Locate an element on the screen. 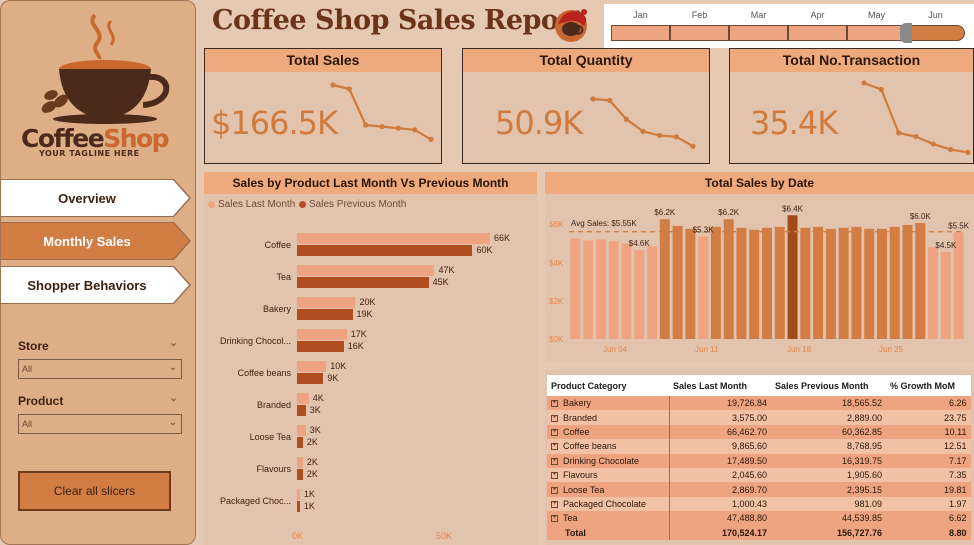 This screenshot has height=545, width=974. nav-overview-button: Overview is located at coordinates (95, 198).